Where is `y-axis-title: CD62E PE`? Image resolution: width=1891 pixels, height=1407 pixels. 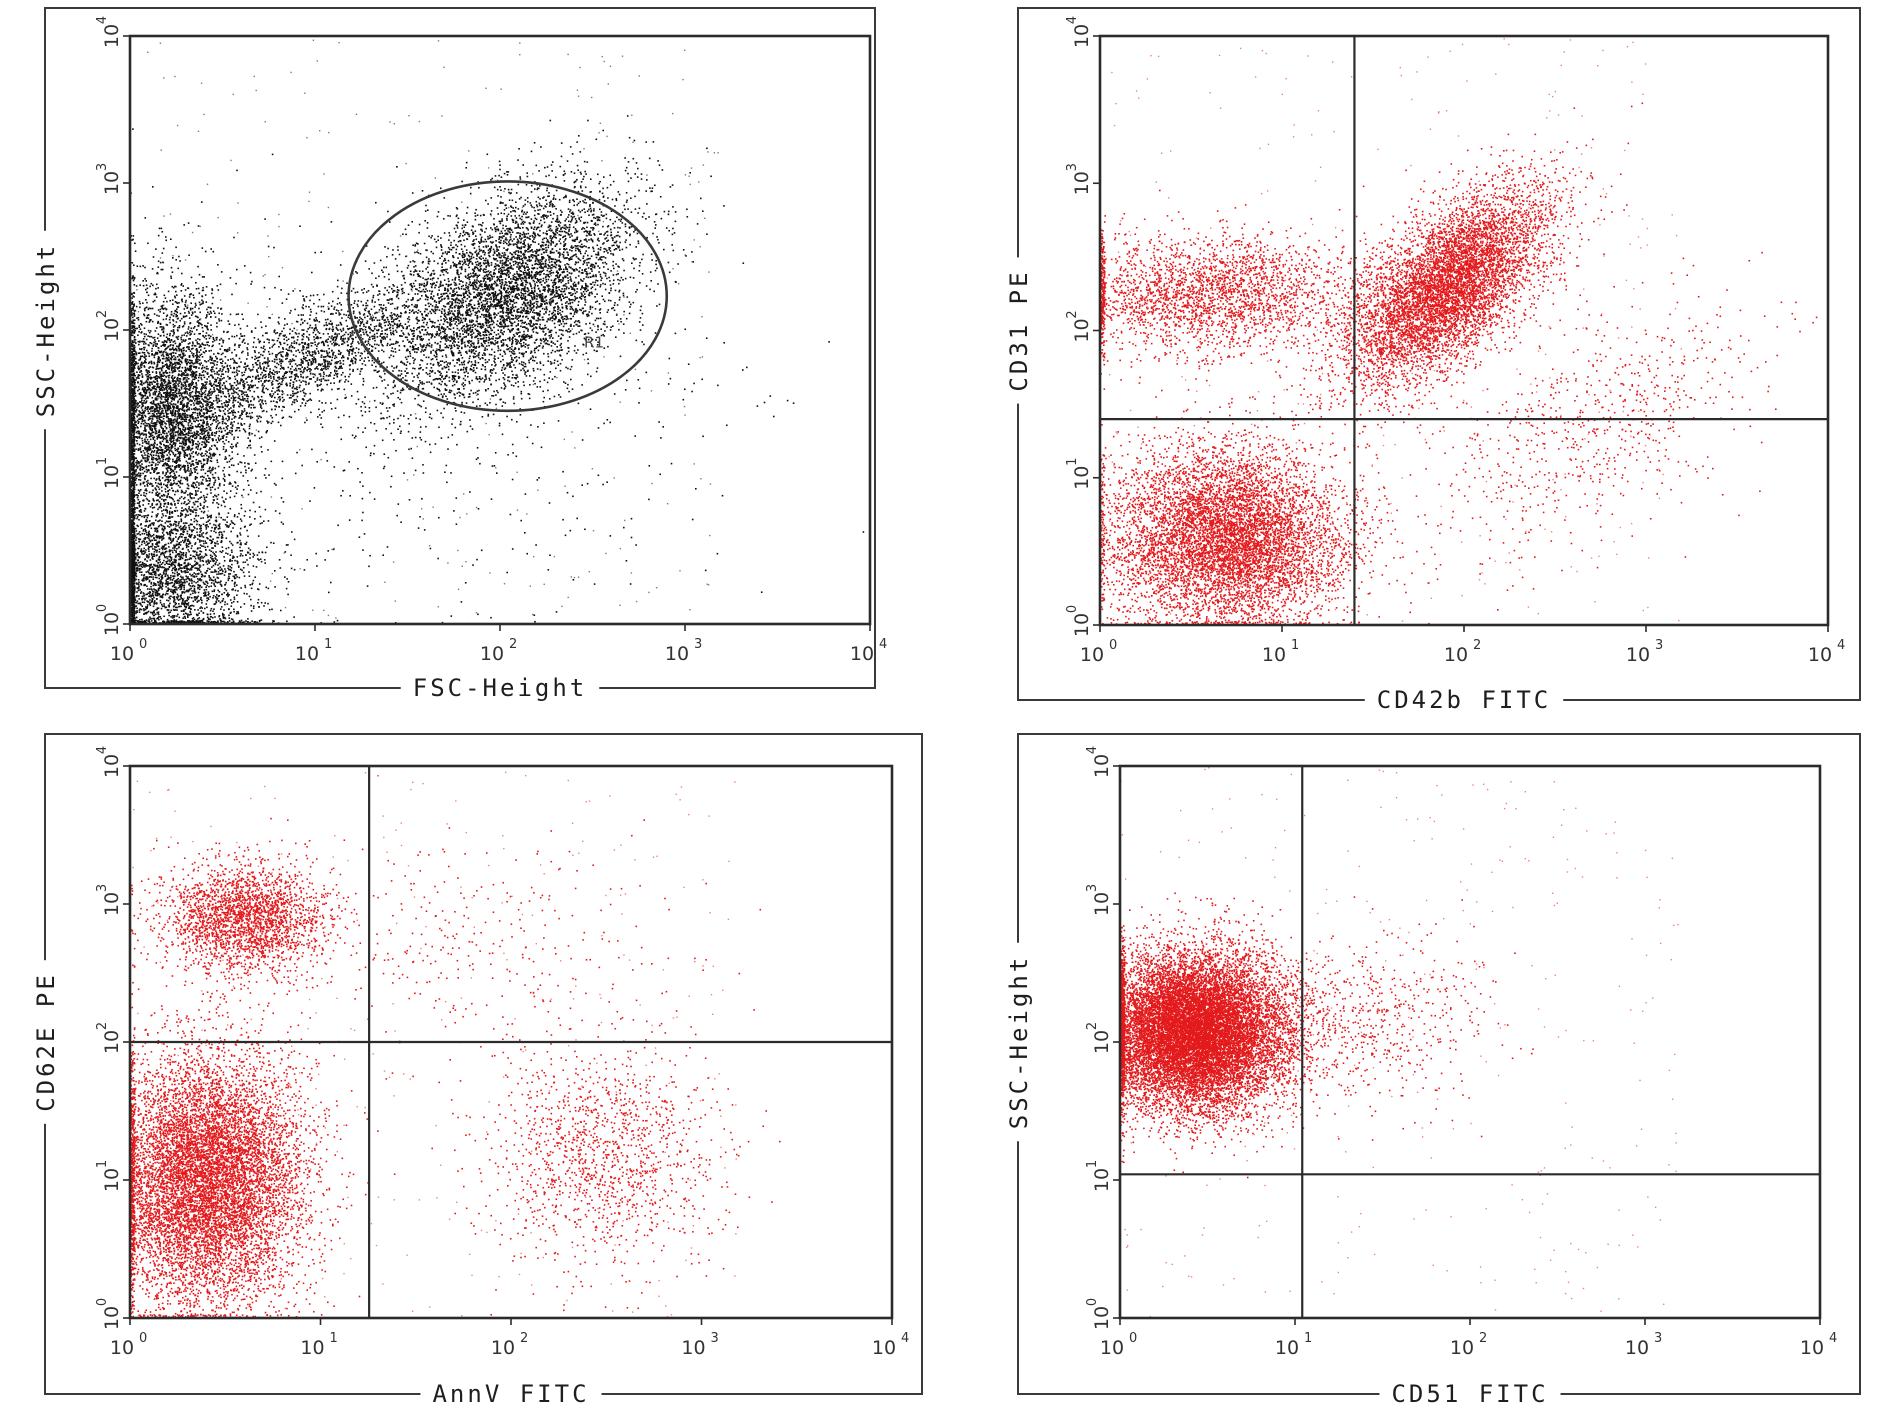
y-axis-title: CD62E PE is located at coordinates (46, 1042).